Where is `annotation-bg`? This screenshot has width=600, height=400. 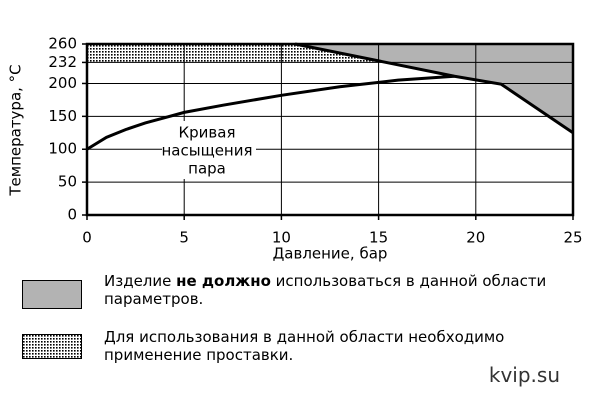
annotation-bg is located at coordinates (209, 150).